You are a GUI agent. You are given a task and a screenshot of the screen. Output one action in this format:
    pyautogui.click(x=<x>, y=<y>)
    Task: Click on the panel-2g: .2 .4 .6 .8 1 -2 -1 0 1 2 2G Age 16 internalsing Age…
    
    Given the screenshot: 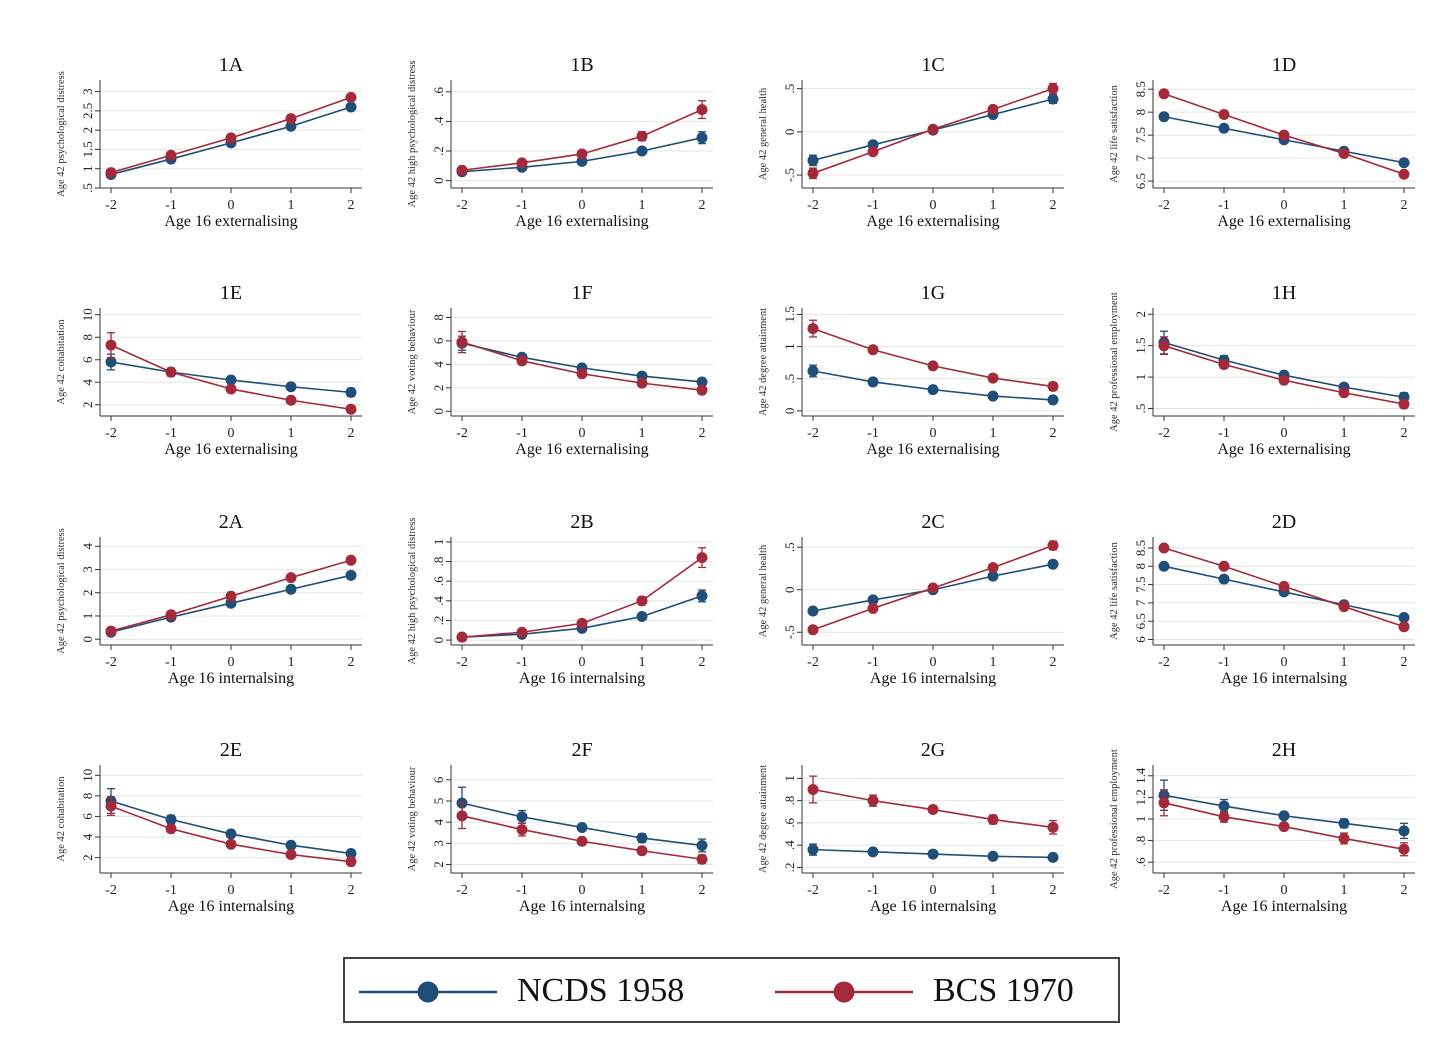 What is the action you would take?
    pyautogui.click(x=911, y=827)
    